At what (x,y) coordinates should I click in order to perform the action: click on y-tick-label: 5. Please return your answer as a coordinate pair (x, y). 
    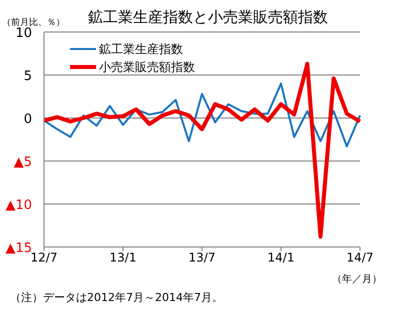
    Looking at the image, I should click on (28, 76).